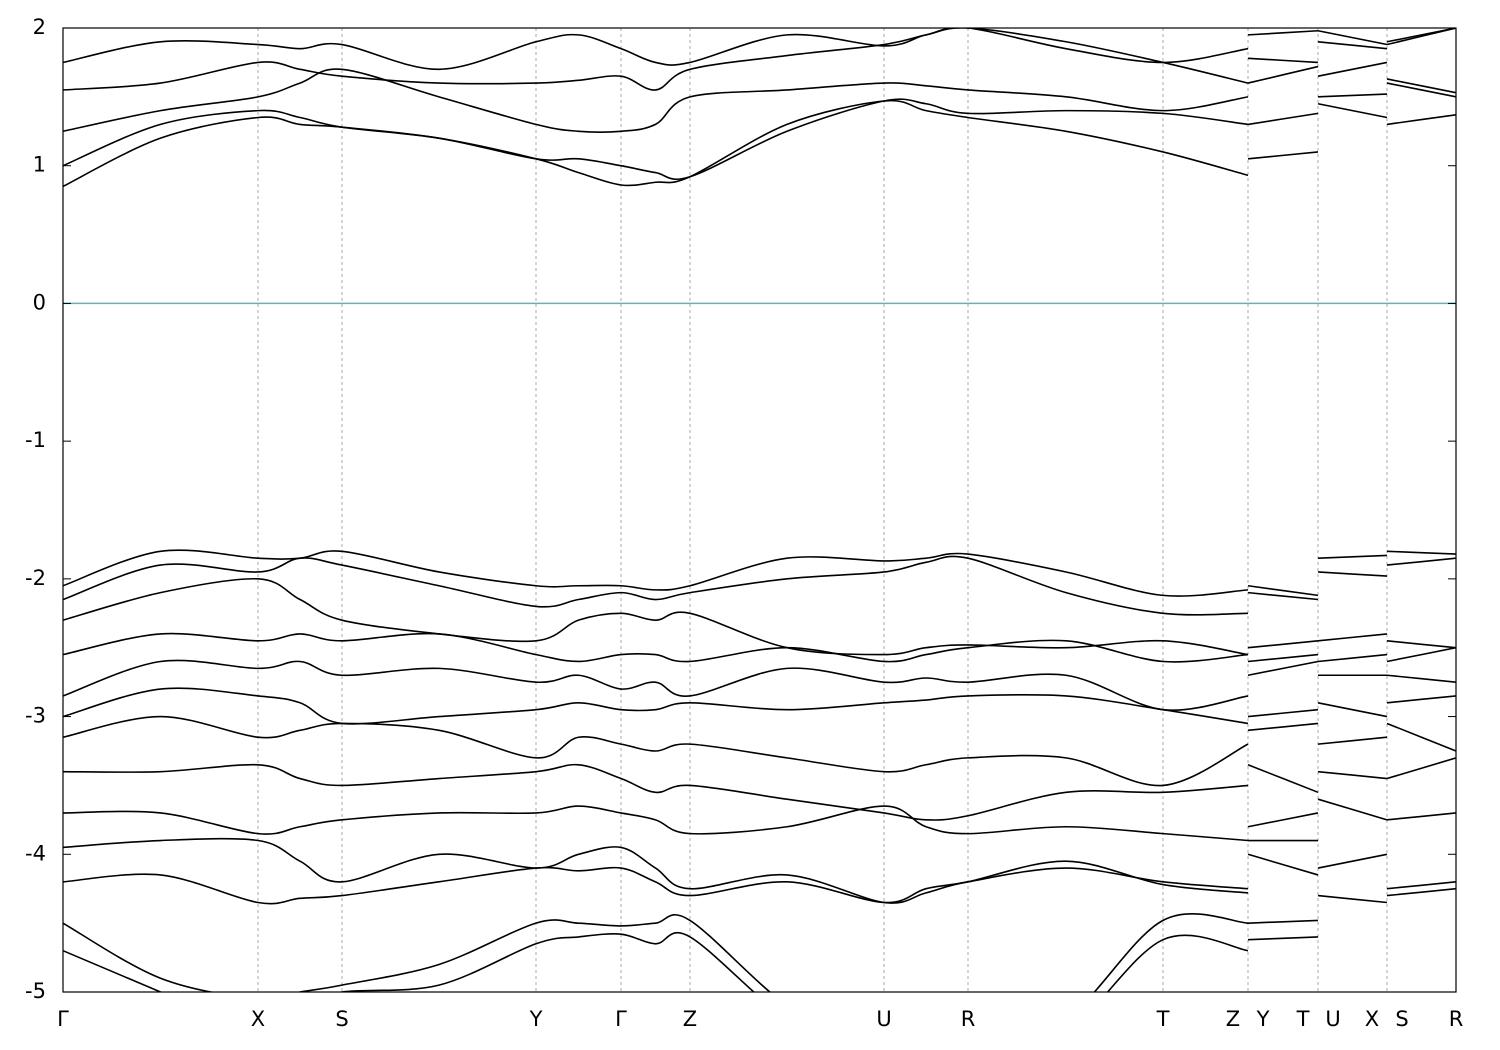 Image resolution: width=1500 pixels, height=1050 pixels. Describe the element at coordinates (35, 853) in the screenshot. I see `y-tick-label: -4` at that location.